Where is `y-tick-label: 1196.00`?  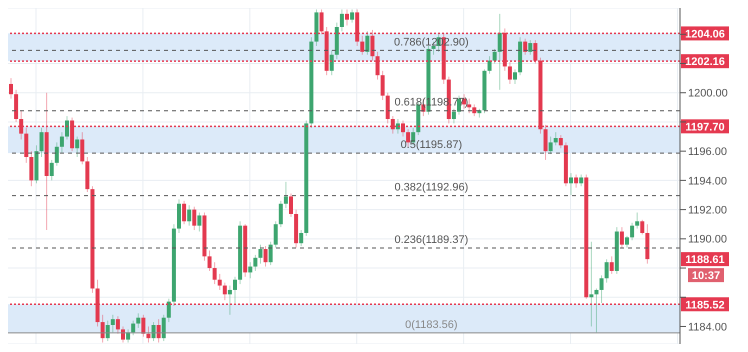 y-tick-label: 1196.00 is located at coordinates (707, 152).